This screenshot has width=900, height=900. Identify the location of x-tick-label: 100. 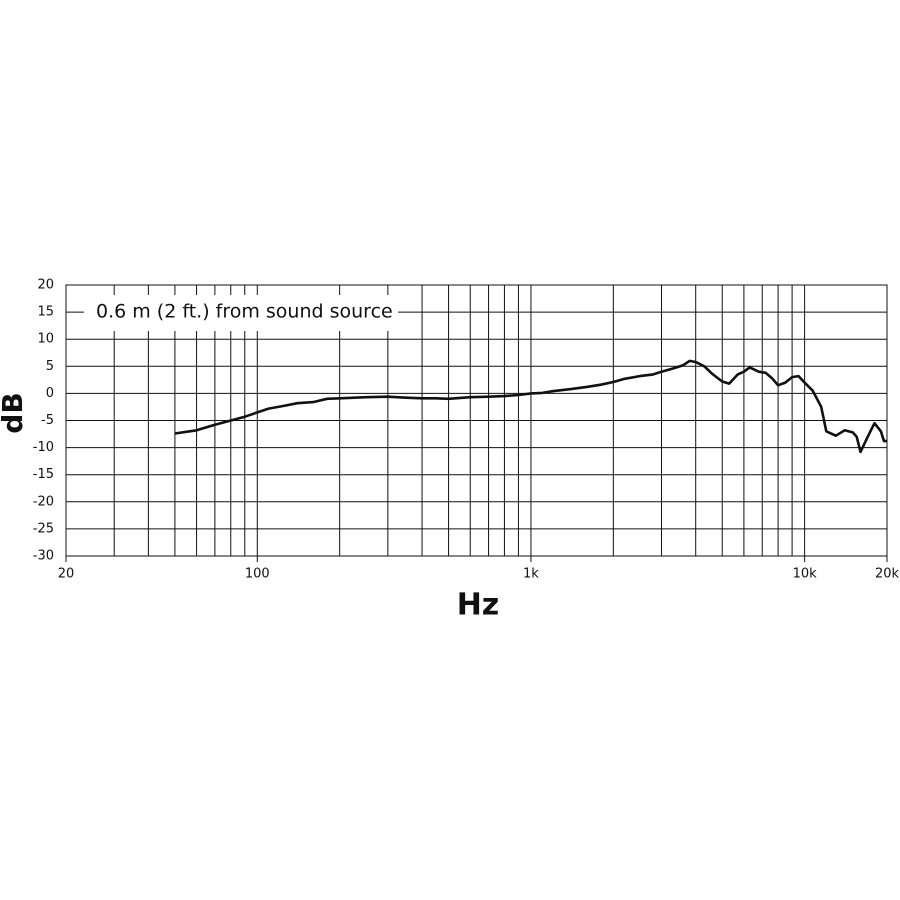
(257, 574).